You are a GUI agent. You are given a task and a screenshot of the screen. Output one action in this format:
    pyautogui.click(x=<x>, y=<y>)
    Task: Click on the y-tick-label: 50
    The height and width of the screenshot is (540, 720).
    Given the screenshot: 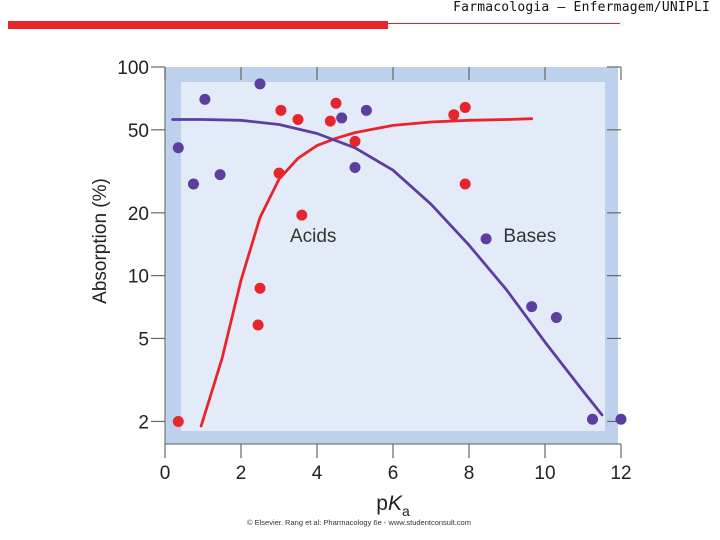 What is the action you would take?
    pyautogui.click(x=138, y=131)
    